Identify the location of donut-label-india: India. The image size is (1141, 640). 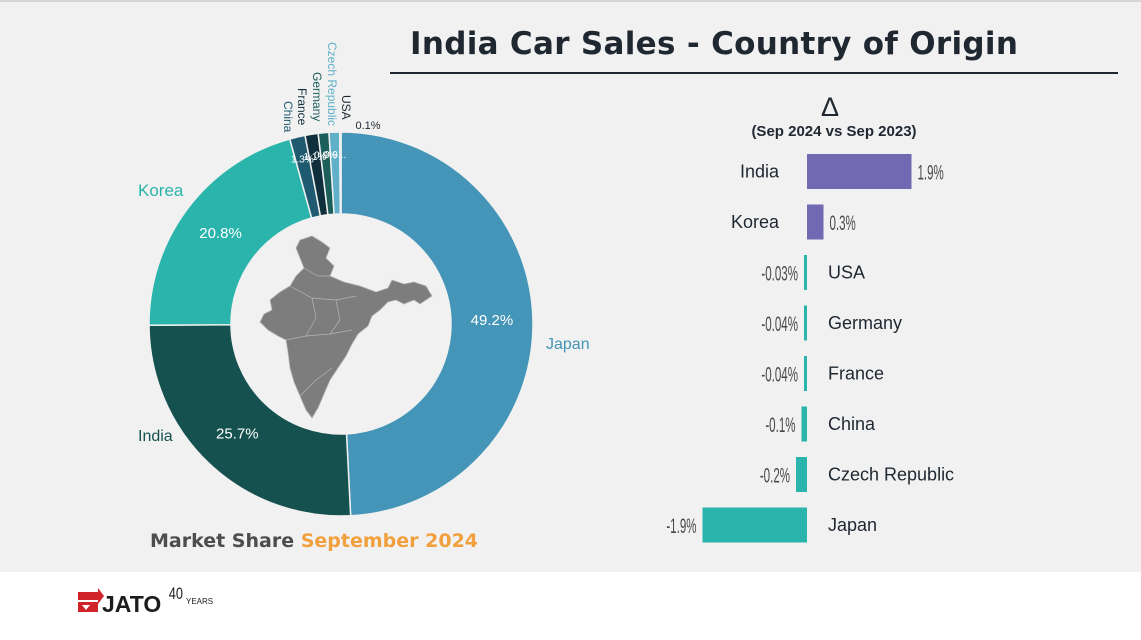
(155, 436).